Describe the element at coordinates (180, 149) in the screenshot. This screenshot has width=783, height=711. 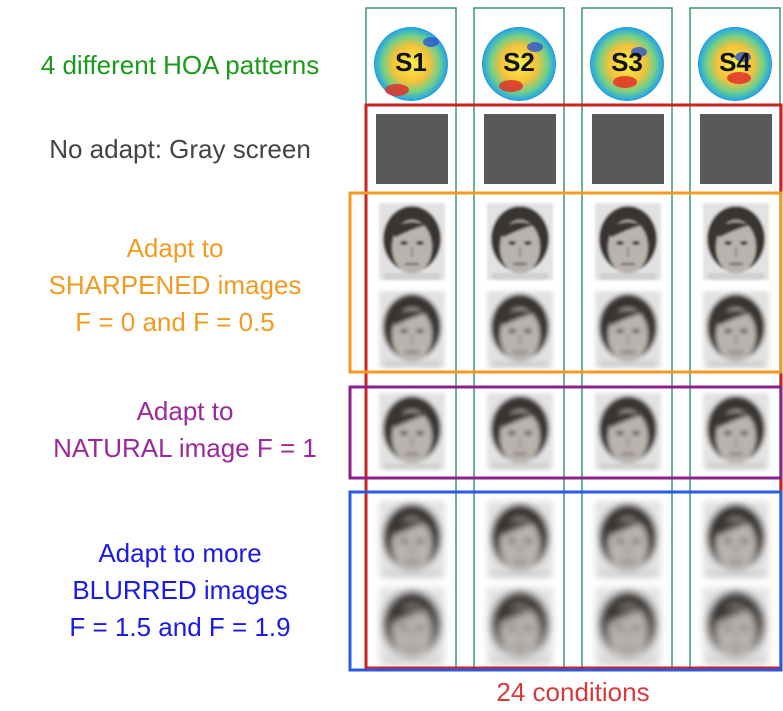
I see `condition-label: No adapt: Gray screen` at that location.